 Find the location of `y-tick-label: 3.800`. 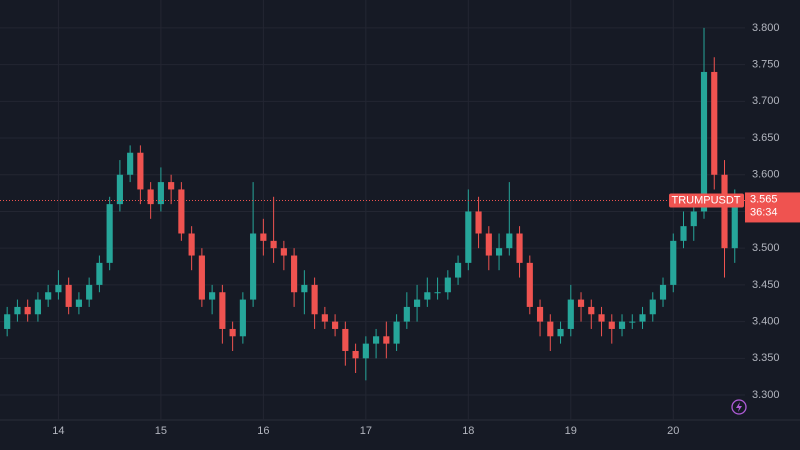

y-tick-label: 3.800 is located at coordinates (766, 28).